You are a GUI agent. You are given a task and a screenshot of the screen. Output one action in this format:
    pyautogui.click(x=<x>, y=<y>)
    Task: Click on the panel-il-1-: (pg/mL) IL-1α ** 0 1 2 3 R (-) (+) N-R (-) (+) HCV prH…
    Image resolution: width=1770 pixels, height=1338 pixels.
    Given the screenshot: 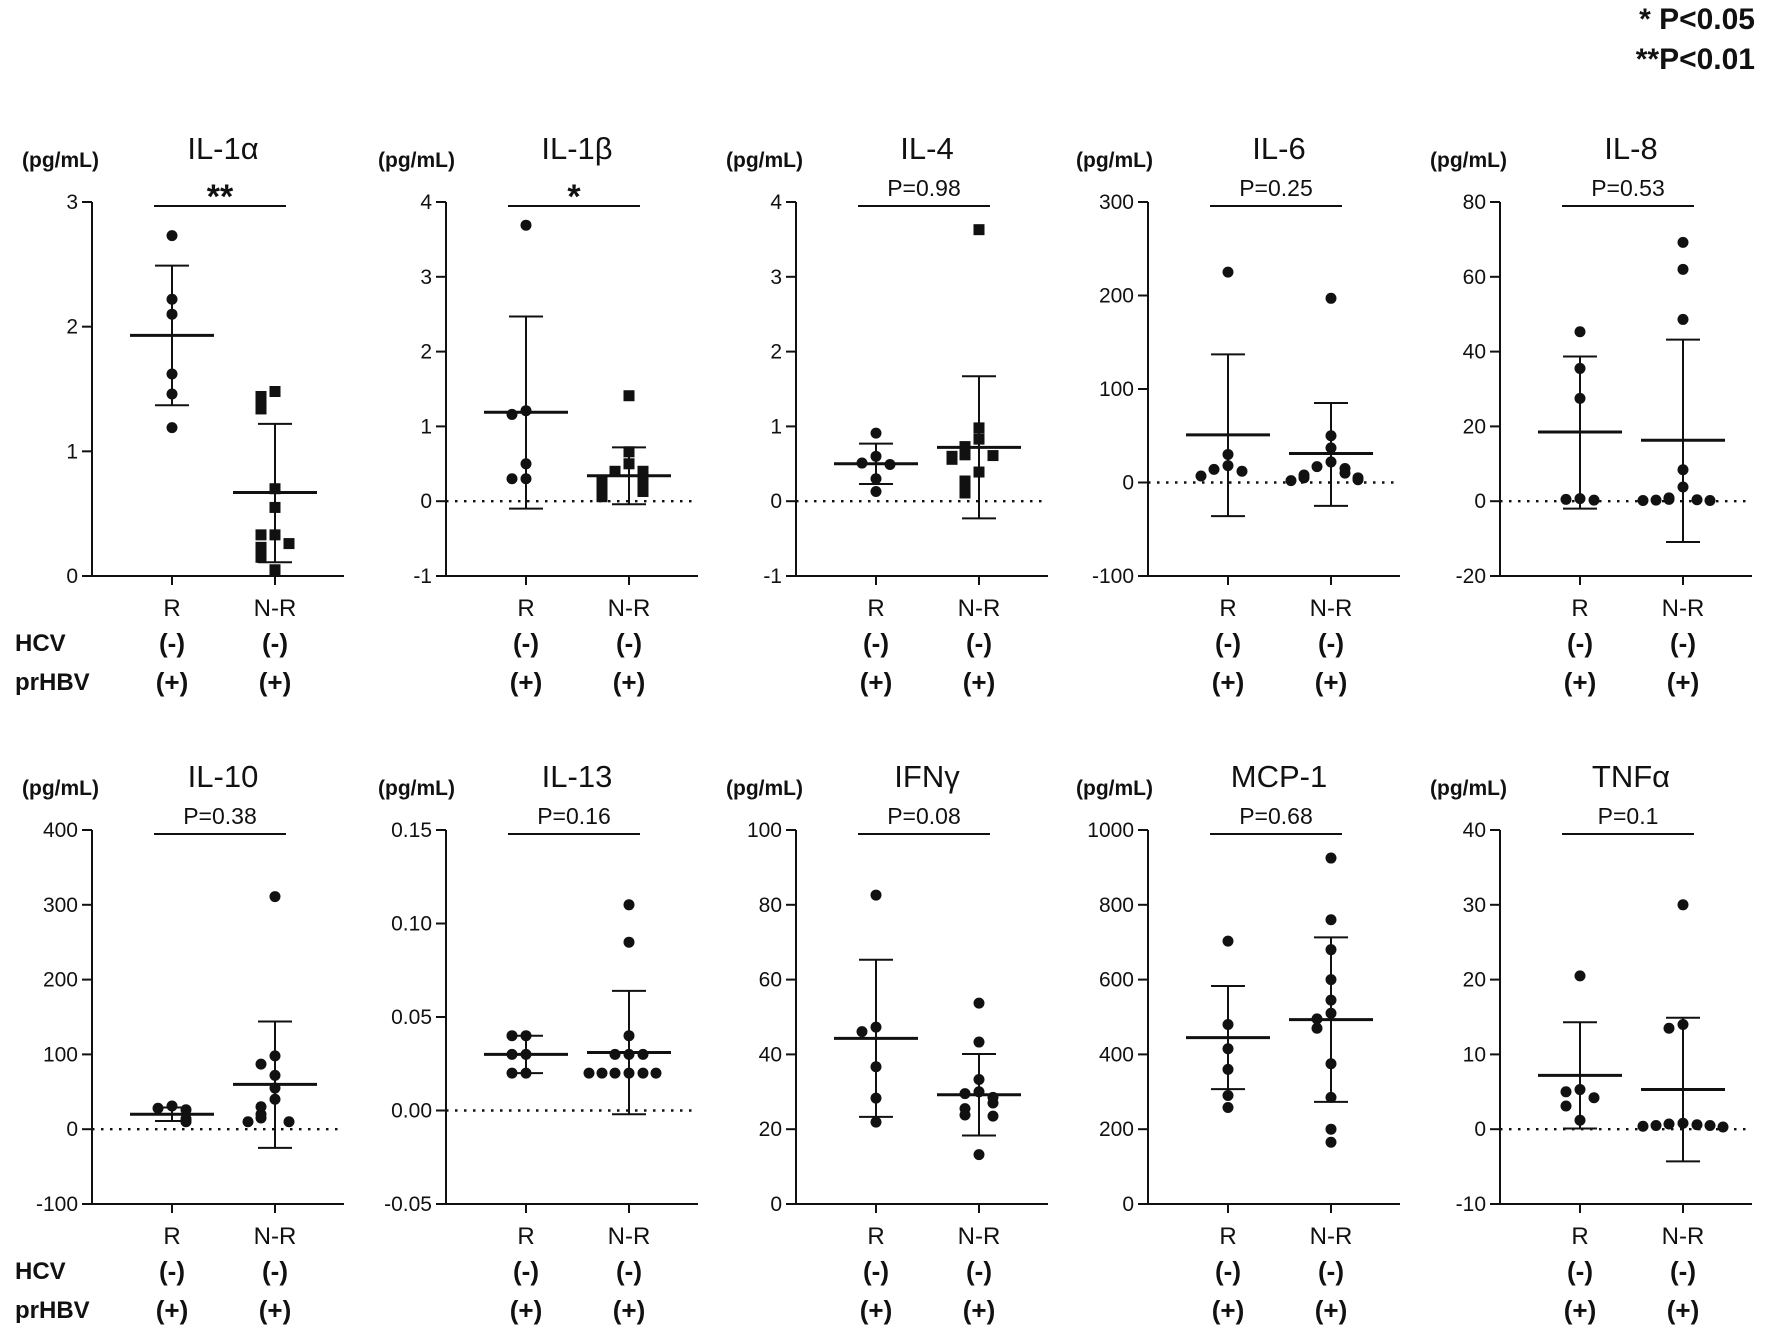 What is the action you would take?
    pyautogui.click(x=179, y=414)
    